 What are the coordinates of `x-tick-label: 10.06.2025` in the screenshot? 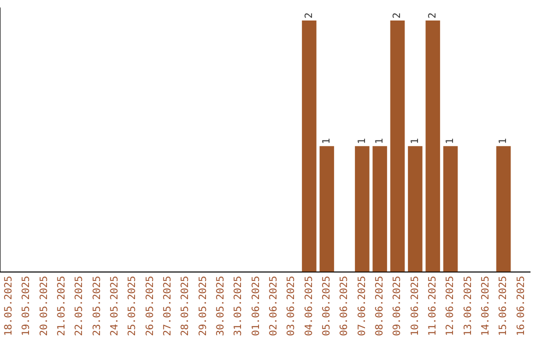 It's located at (415, 306).